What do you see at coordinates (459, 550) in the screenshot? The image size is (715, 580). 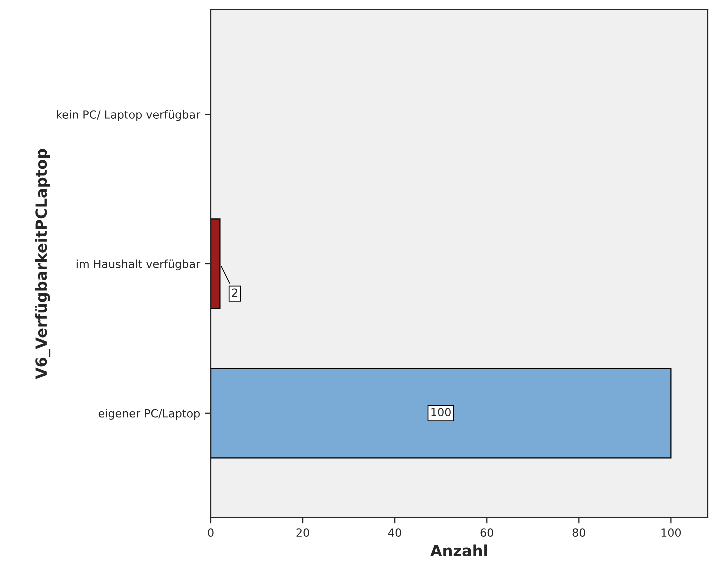 I see `x-axis-title: Anzahl` at bounding box center [459, 550].